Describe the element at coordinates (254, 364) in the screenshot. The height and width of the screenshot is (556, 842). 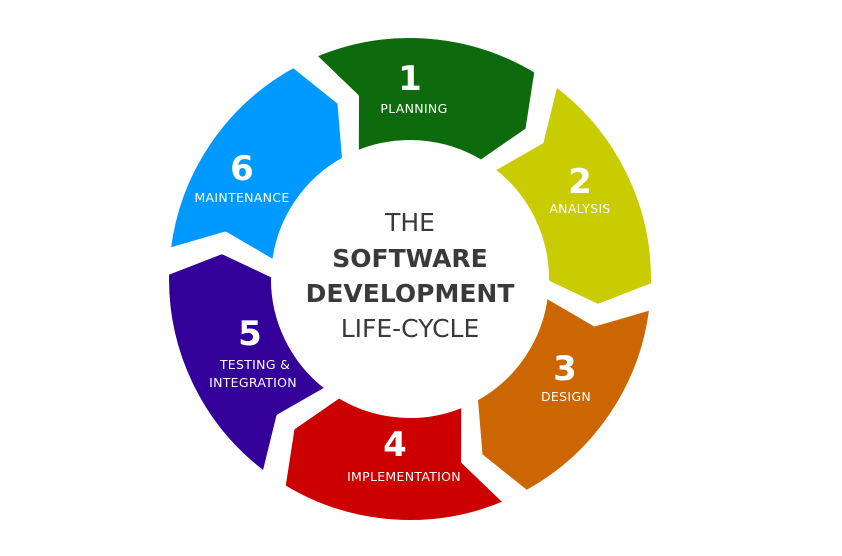
I see `stage-5-label-line1: TESTING &` at that location.